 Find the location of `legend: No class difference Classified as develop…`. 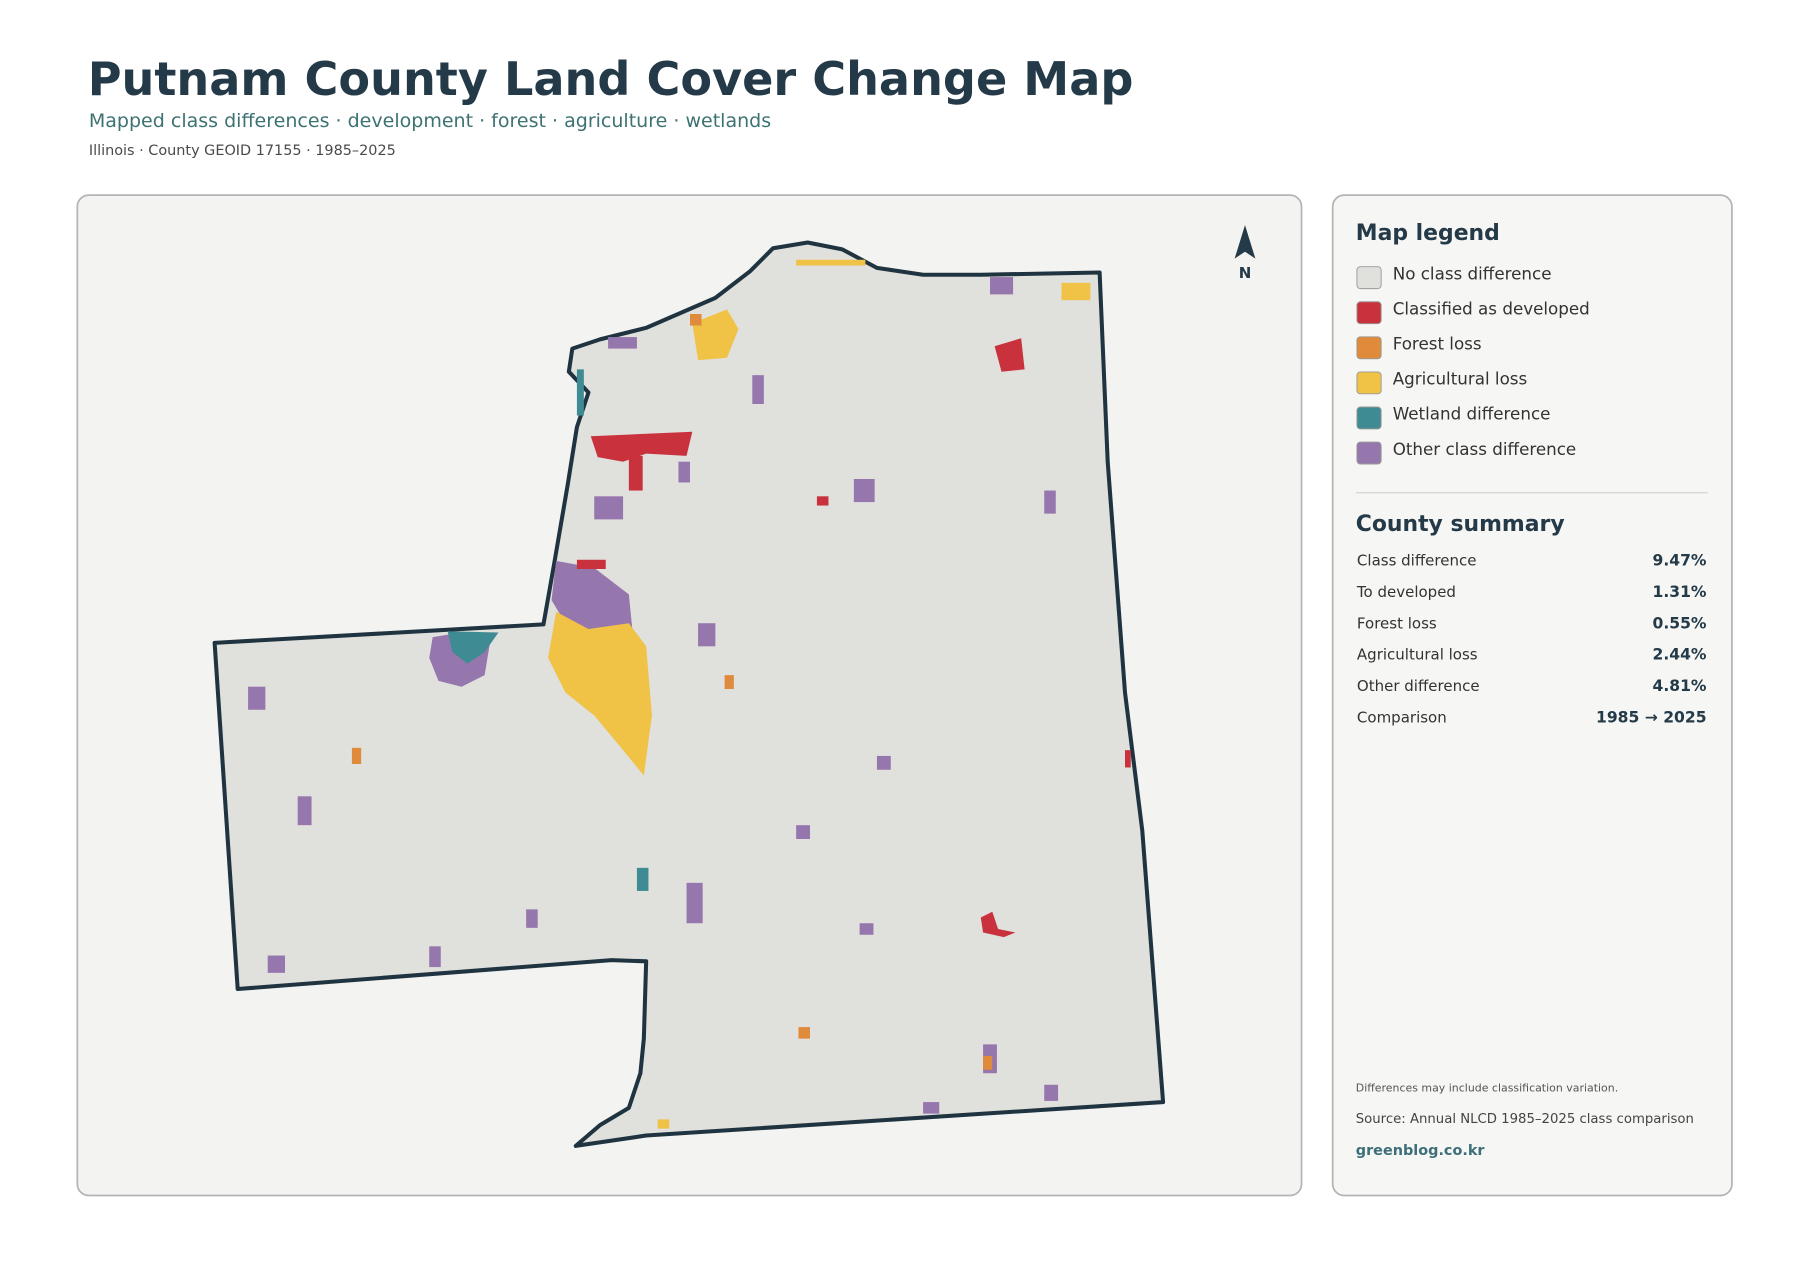

legend: No class difference Classified as develop… is located at coordinates (1473, 364).